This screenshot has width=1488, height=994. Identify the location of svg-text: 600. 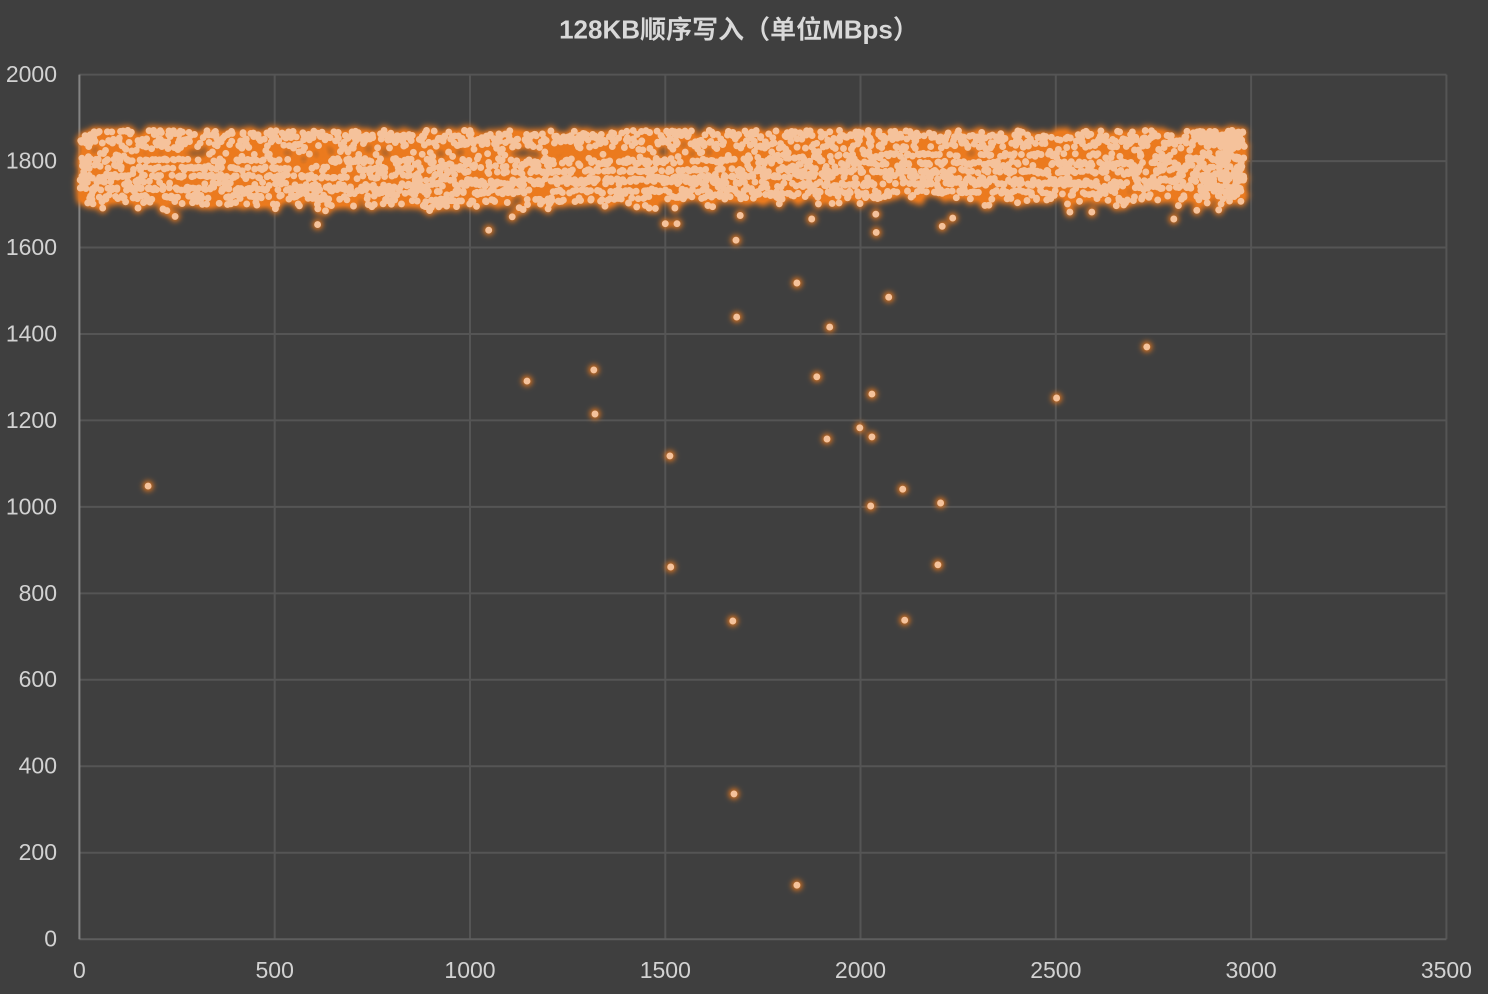
(38, 679).